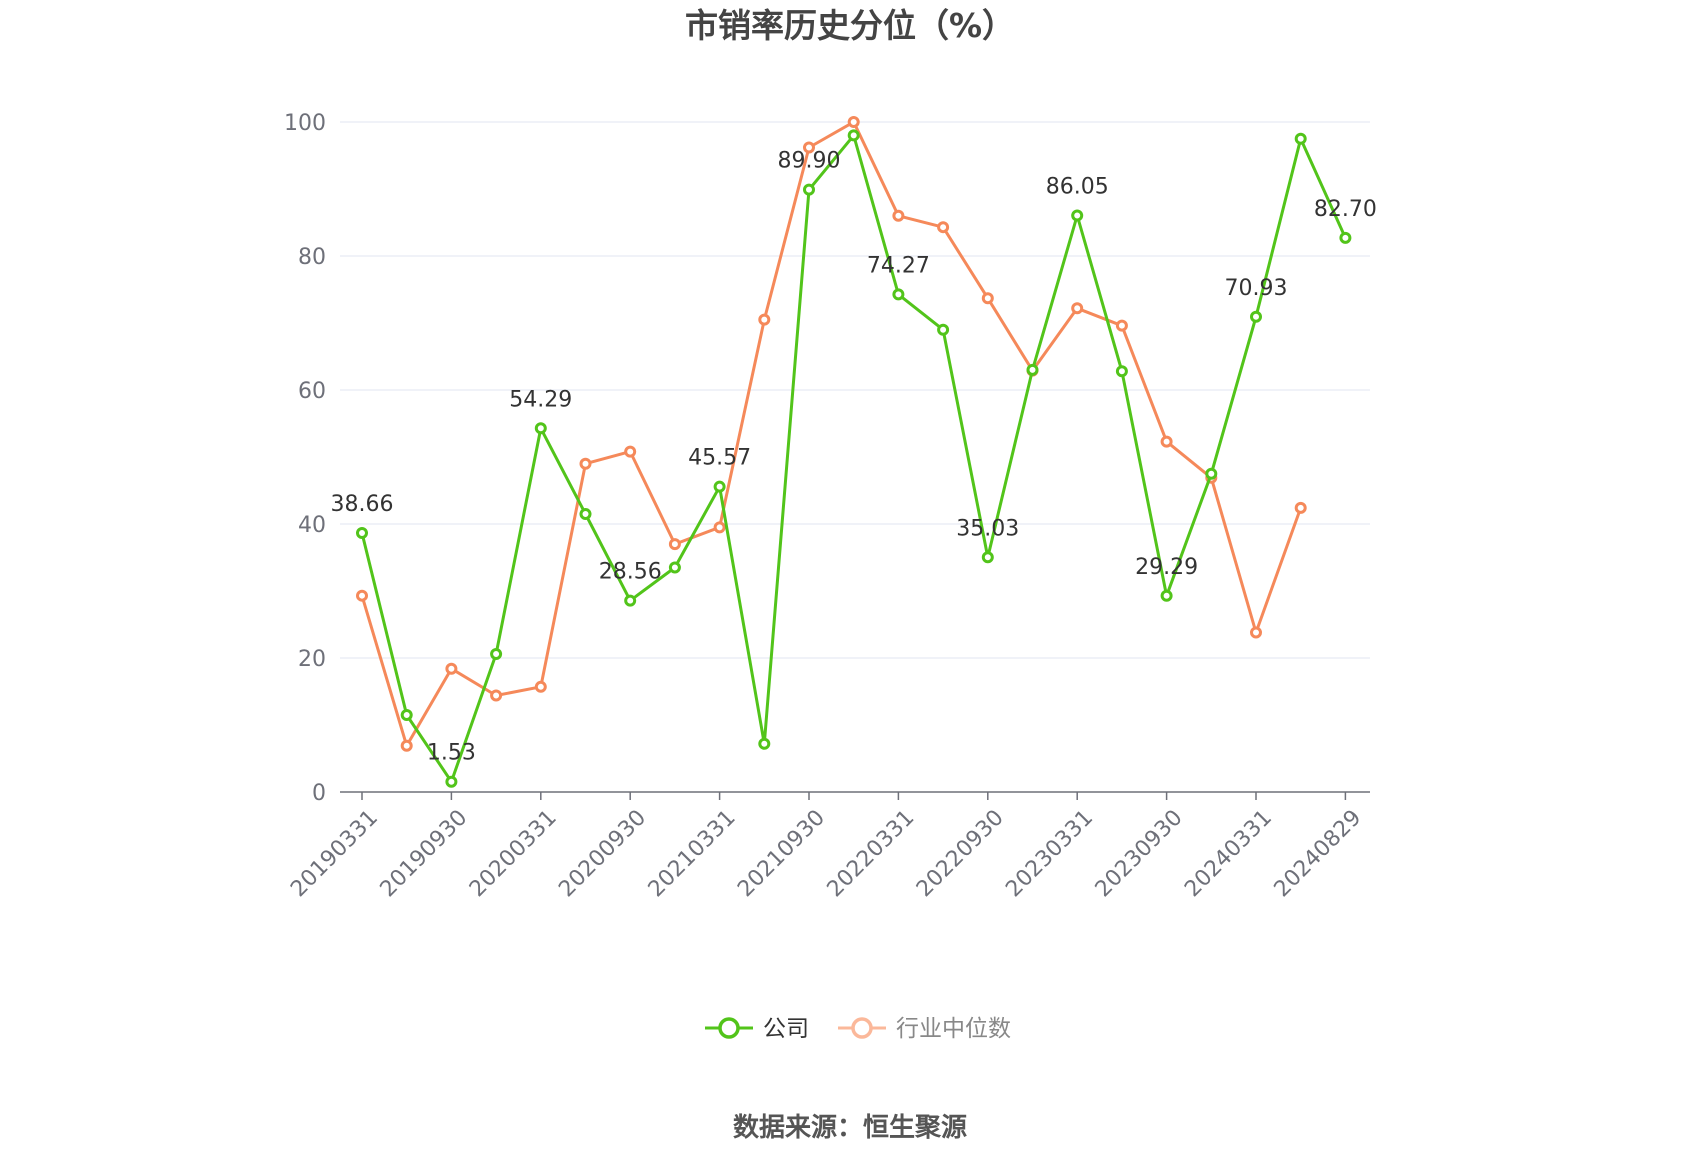  I want to click on data-label: 70.93, so click(1256, 288).